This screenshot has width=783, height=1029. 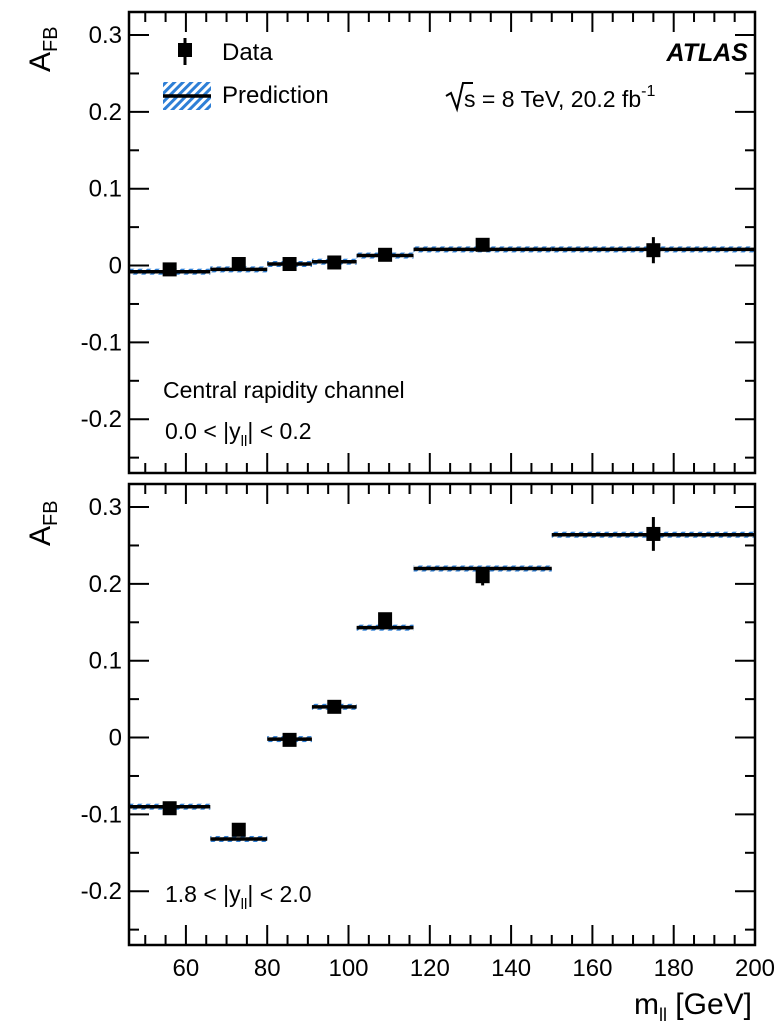 What do you see at coordinates (674, 968) in the screenshot?
I see `x-tick-label: 180` at bounding box center [674, 968].